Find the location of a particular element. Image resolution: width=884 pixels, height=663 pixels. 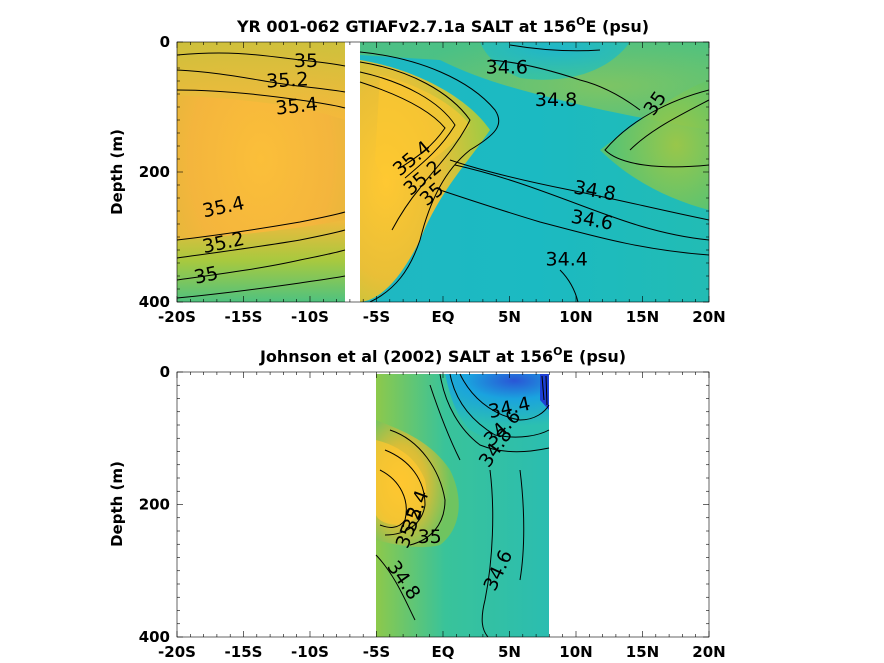

contour-label: 35.4 is located at coordinates (296, 106).